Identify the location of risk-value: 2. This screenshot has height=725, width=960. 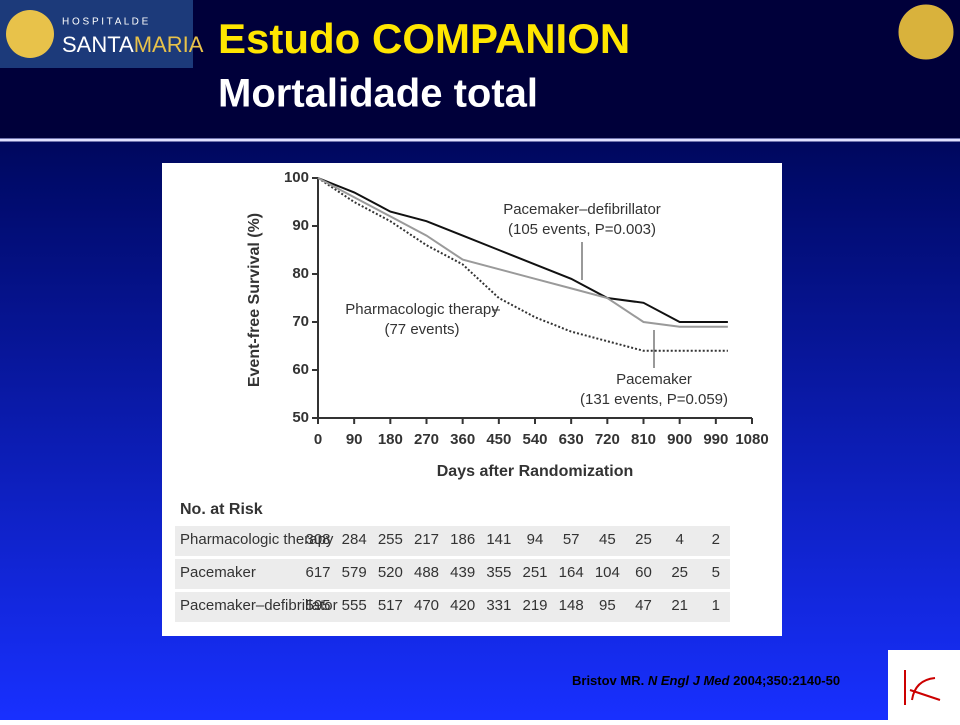
(716, 539).